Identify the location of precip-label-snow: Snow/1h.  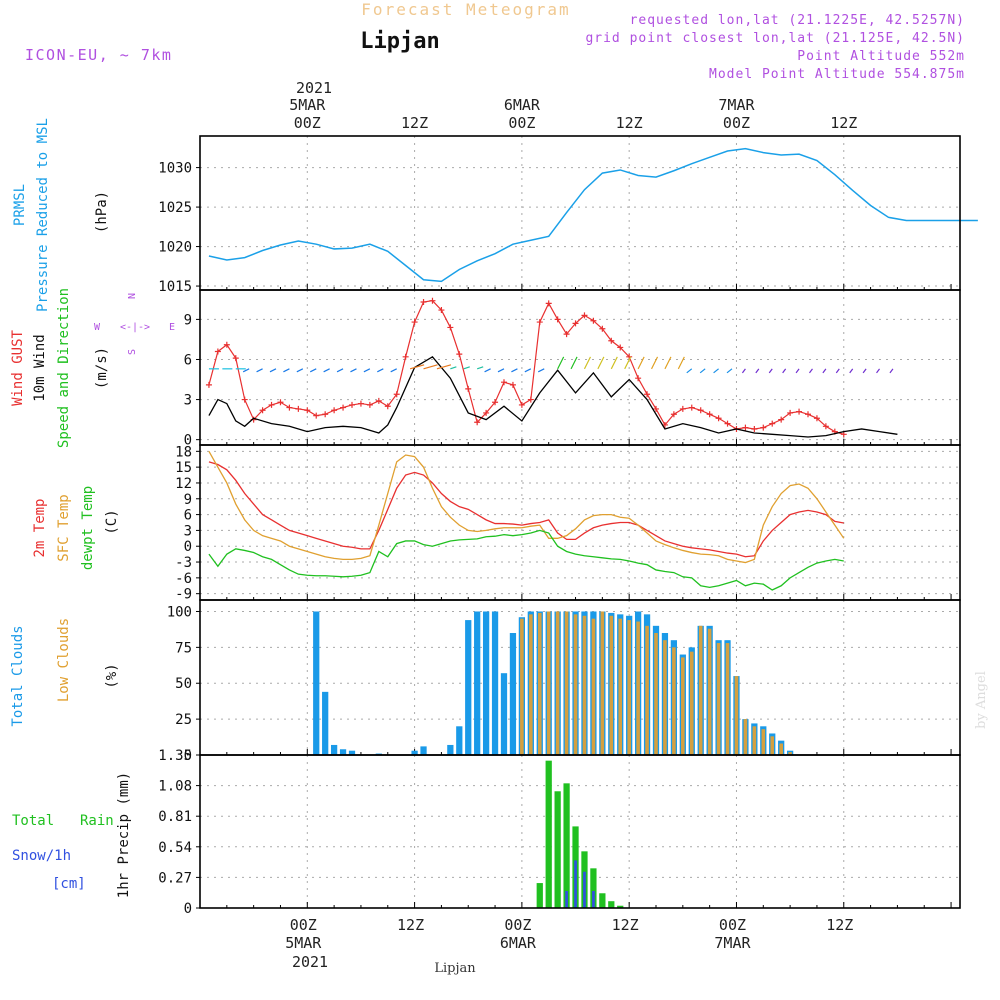
(41, 856).